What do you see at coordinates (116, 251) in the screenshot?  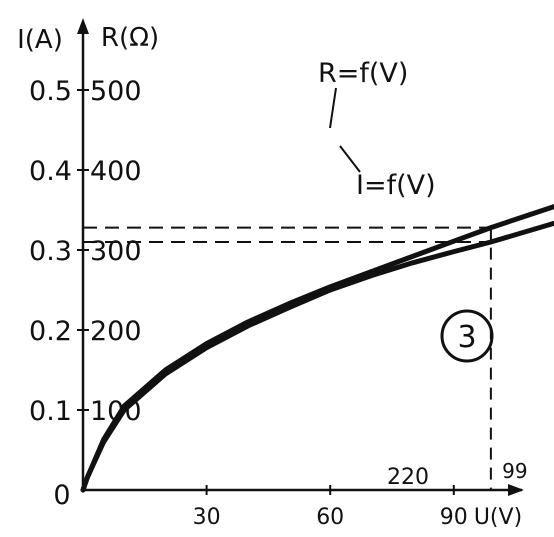 I see `y-tick-label-resistance: 300` at bounding box center [116, 251].